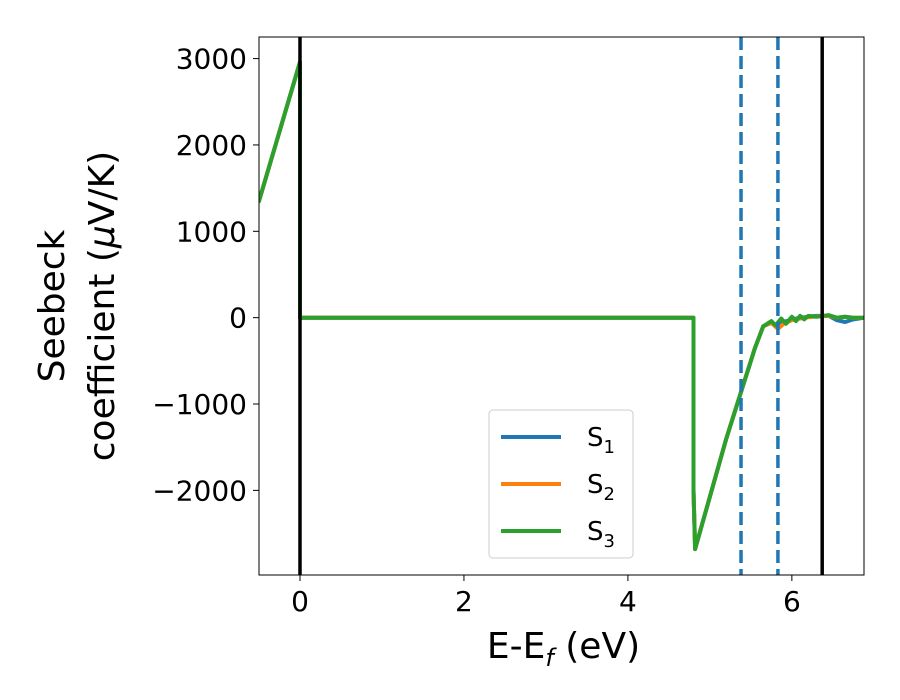 The image size is (900, 700). Describe the element at coordinates (238, 318) in the screenshot. I see `y-tick-label: 0` at that location.